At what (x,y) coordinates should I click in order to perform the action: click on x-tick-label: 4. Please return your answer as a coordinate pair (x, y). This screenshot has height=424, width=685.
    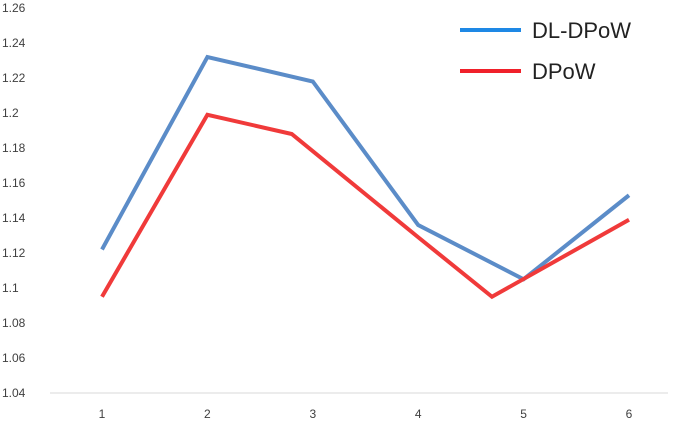
    Looking at the image, I should click on (418, 414).